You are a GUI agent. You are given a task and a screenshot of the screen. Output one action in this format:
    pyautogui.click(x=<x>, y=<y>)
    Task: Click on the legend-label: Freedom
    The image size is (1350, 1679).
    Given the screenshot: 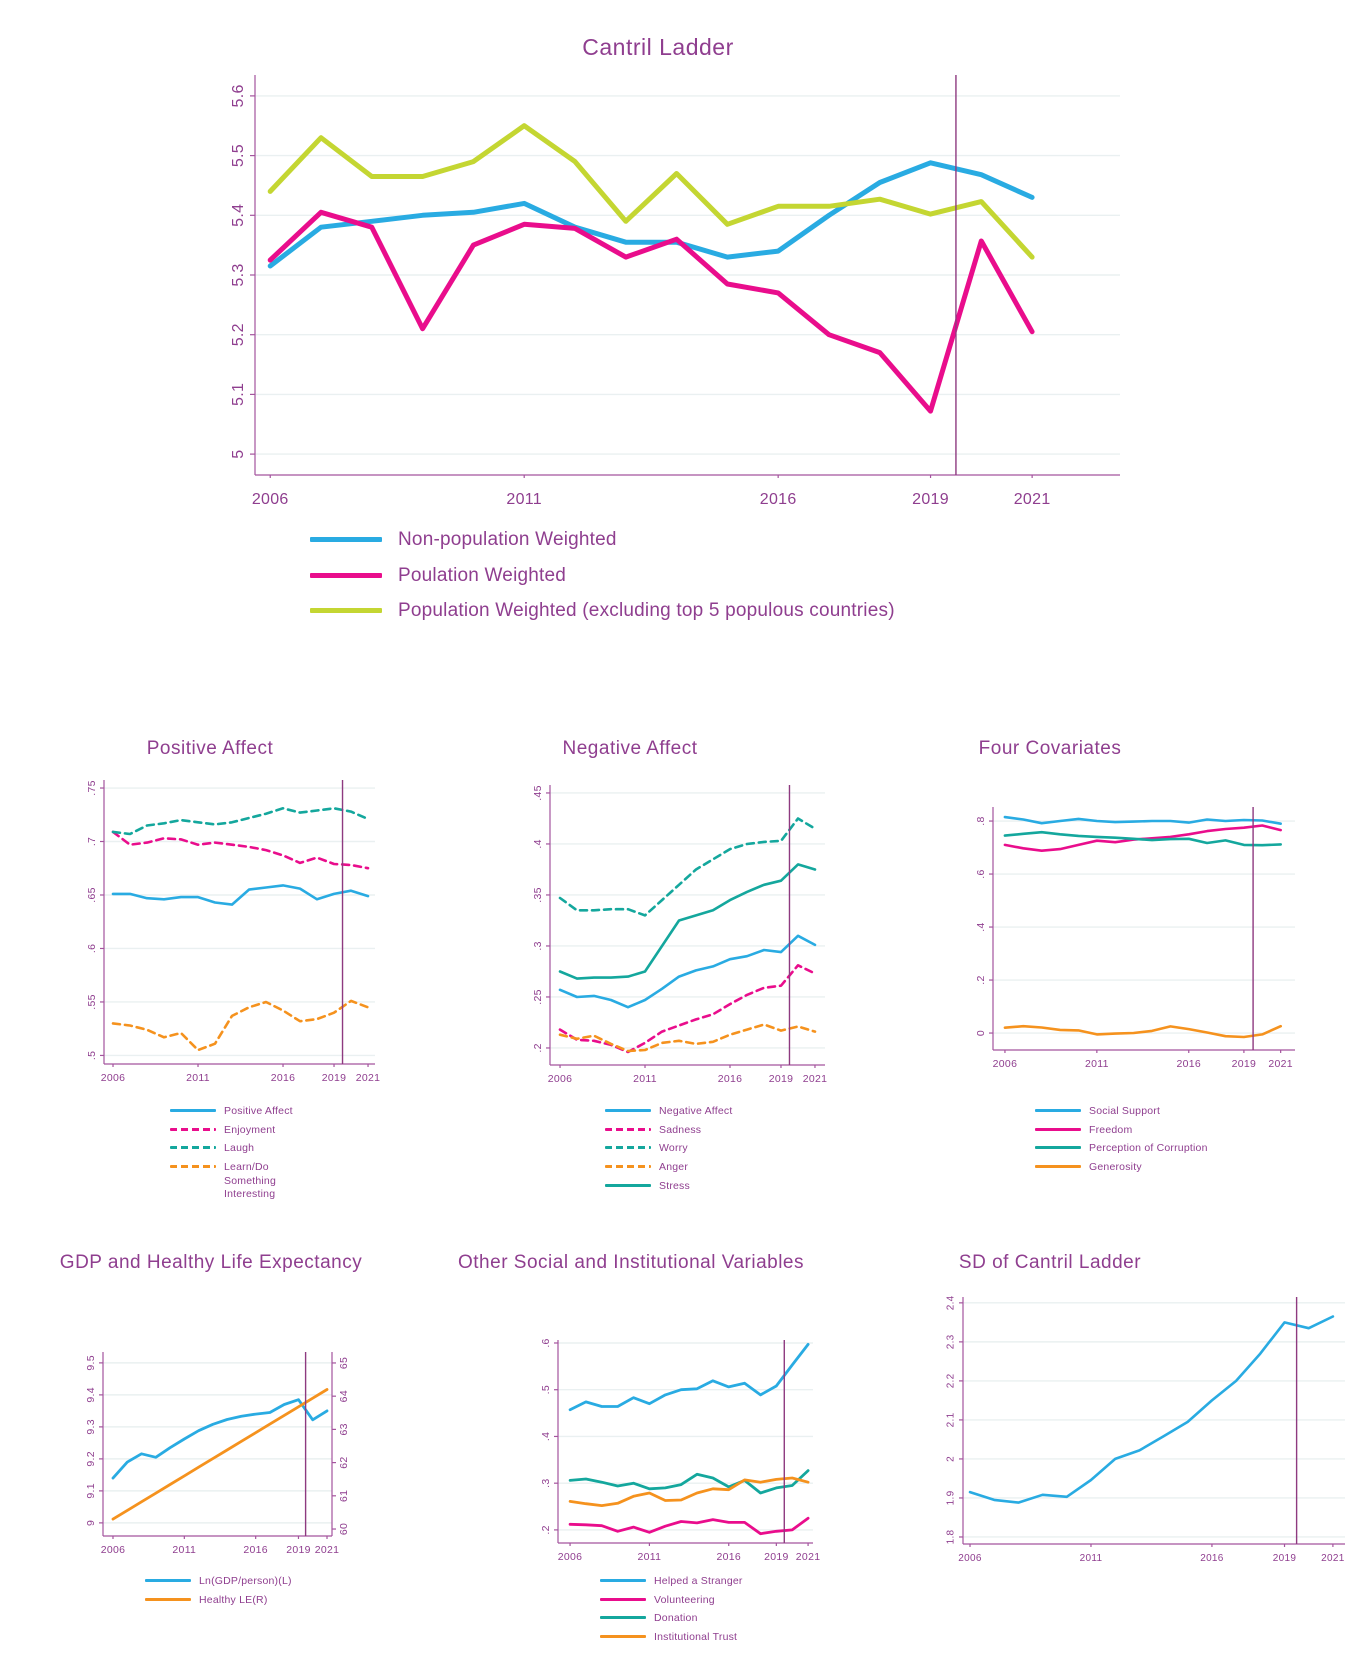 What is the action you would take?
    pyautogui.click(x=1111, y=1129)
    